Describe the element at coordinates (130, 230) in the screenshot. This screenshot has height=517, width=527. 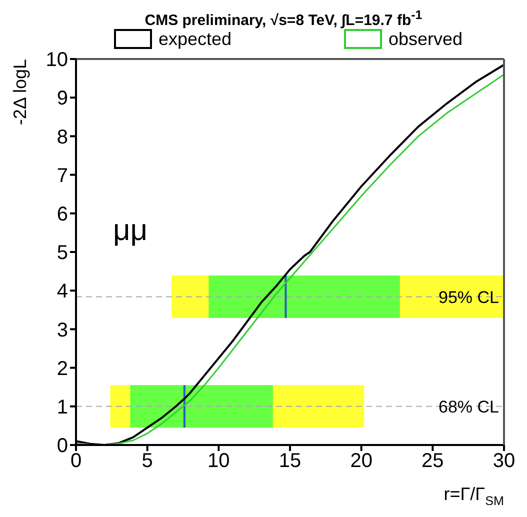
I see `annotation: μμ` at that location.